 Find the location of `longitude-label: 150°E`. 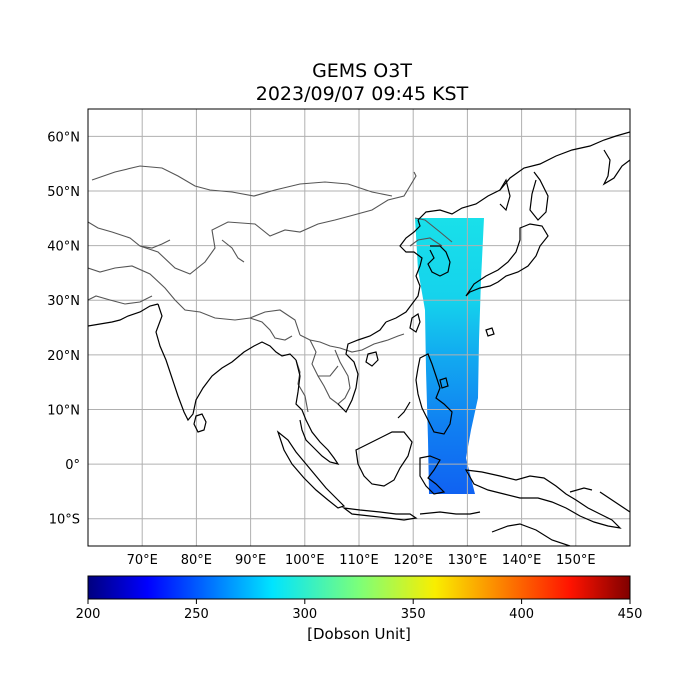

longitude-label: 150°E is located at coordinates (576, 560).